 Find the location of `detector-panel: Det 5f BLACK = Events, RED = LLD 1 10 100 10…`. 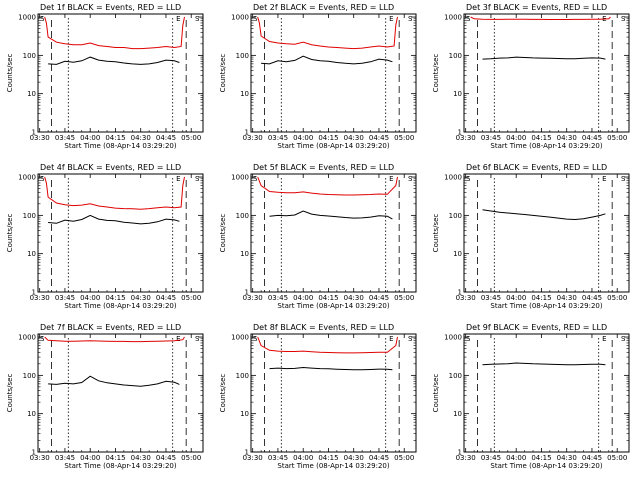

detector-panel: Det 5f BLACK = Events, RED = LLD 1 10 100 10… is located at coordinates (318, 236).